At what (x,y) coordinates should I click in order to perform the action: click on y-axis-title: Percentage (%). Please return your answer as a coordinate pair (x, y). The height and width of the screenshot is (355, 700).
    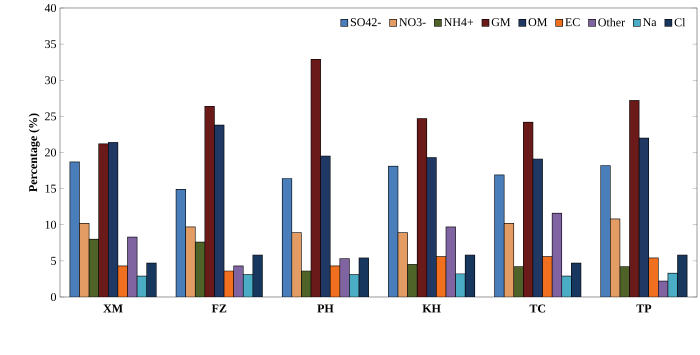
    Looking at the image, I should click on (34, 152).